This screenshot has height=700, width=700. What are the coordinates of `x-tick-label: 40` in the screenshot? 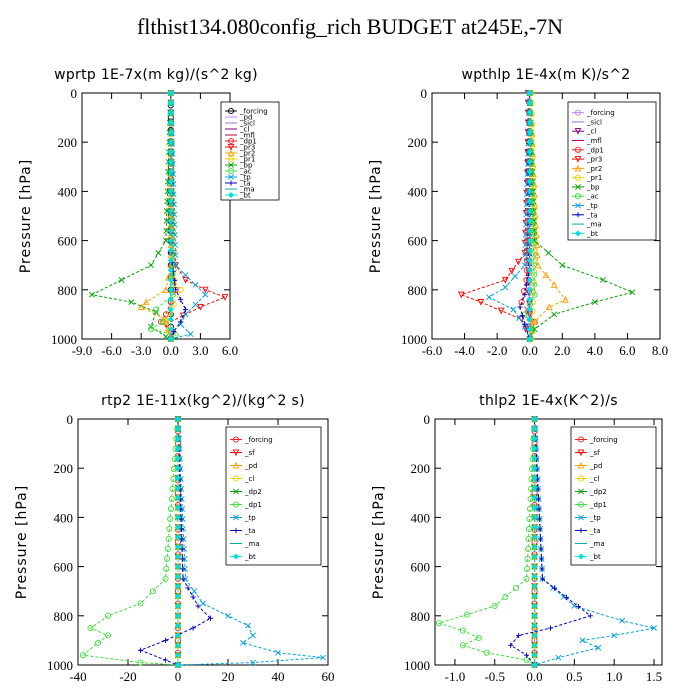 It's located at (278, 676).